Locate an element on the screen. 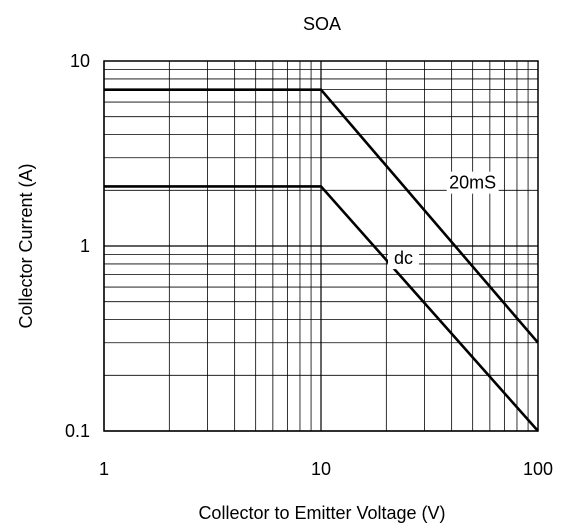 This screenshot has width=571, height=528. annotation-dc: dc is located at coordinates (403, 258).